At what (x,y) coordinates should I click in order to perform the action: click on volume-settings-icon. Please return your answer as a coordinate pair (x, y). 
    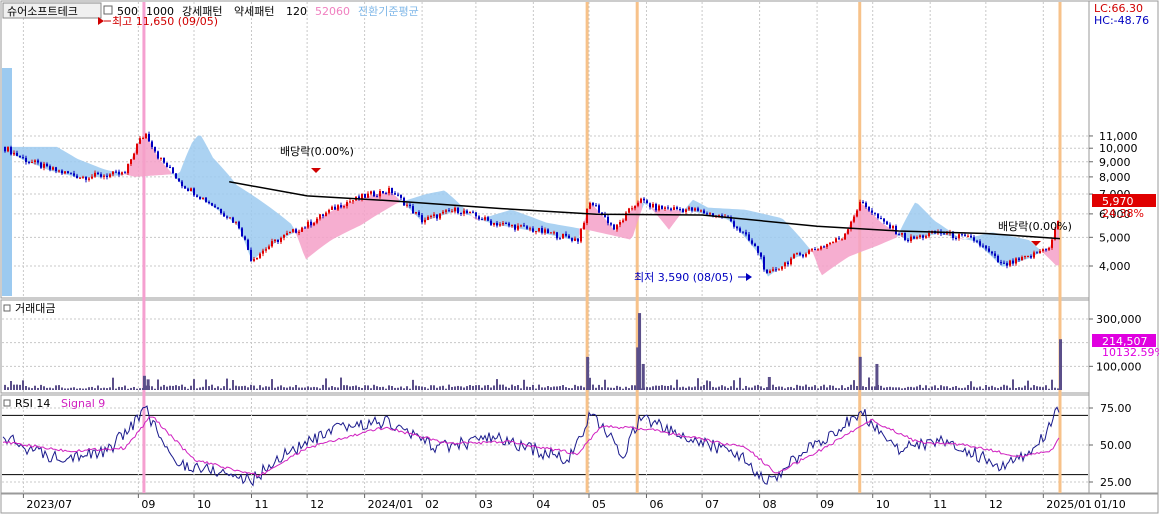
    Looking at the image, I should click on (7, 308).